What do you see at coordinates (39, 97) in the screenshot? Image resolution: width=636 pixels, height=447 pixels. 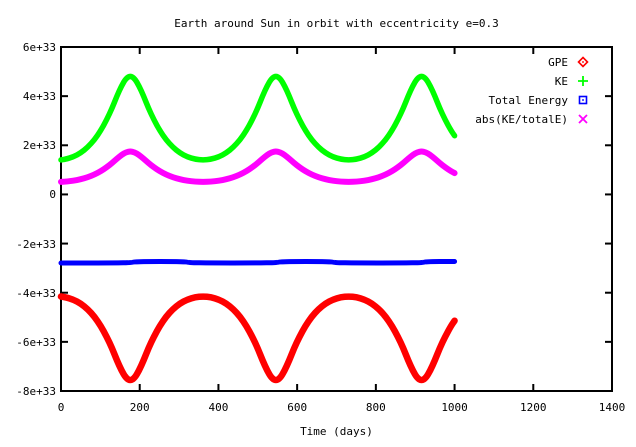 I see `y-tick-label: 4e+33` at bounding box center [39, 97].